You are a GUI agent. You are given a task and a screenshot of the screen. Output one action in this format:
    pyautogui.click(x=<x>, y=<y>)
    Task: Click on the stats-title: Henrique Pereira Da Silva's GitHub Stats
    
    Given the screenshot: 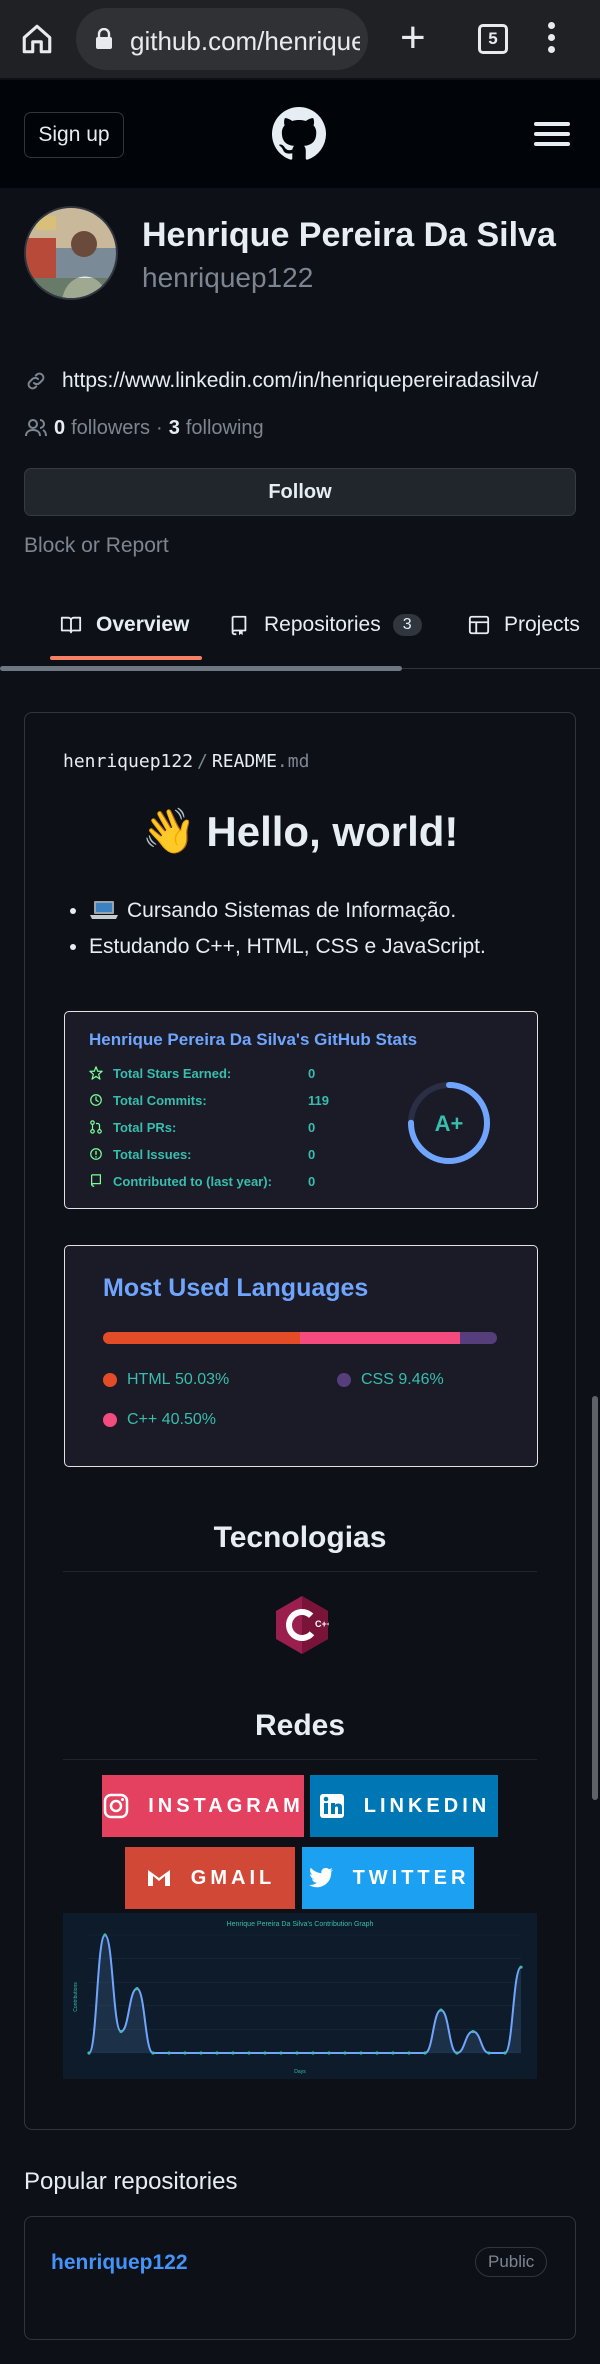 What is the action you would take?
    pyautogui.click(x=253, y=1039)
    